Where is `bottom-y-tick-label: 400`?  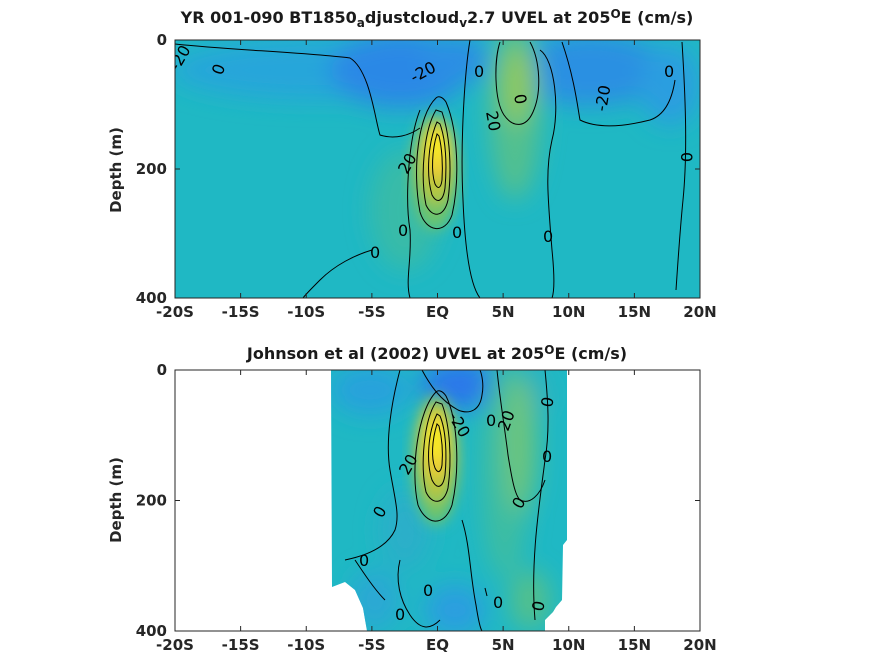
bottom-y-tick-label: 400 is located at coordinates (151, 631).